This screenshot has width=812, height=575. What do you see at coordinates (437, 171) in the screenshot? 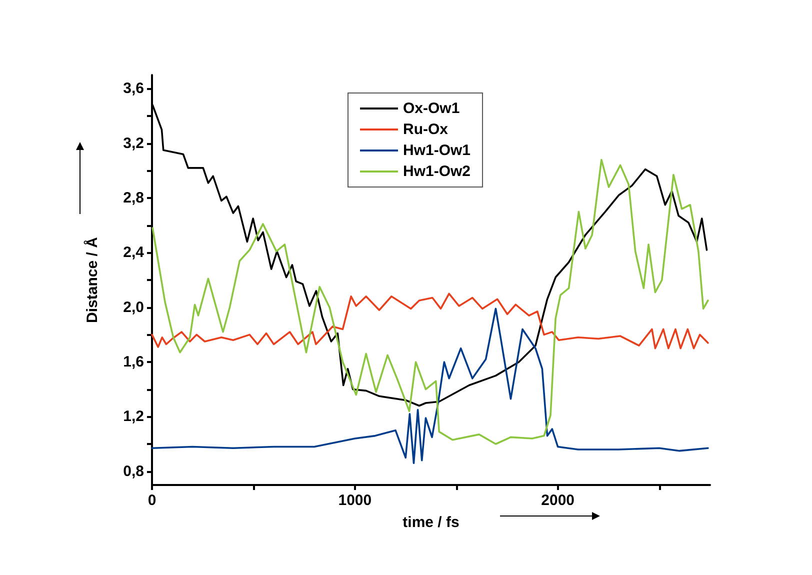
I see `legend-label: Hw1-Ow2` at bounding box center [437, 171].